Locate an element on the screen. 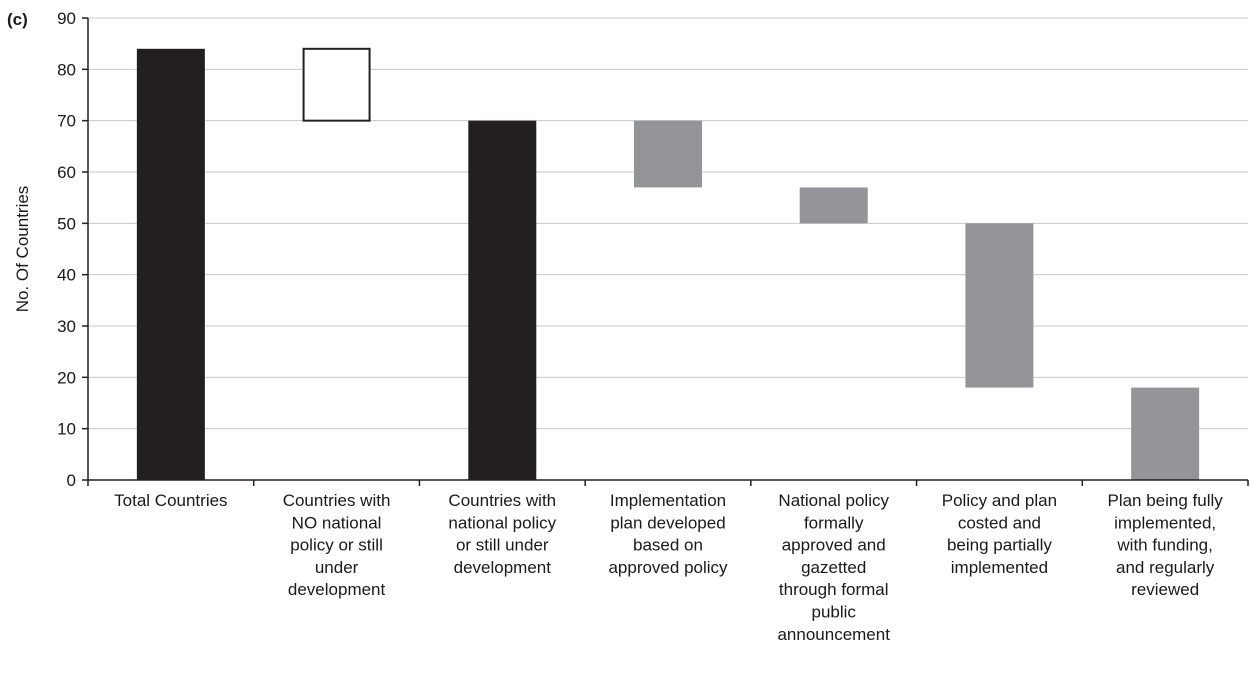  x-category-label-line: costed and is located at coordinates (999, 522).